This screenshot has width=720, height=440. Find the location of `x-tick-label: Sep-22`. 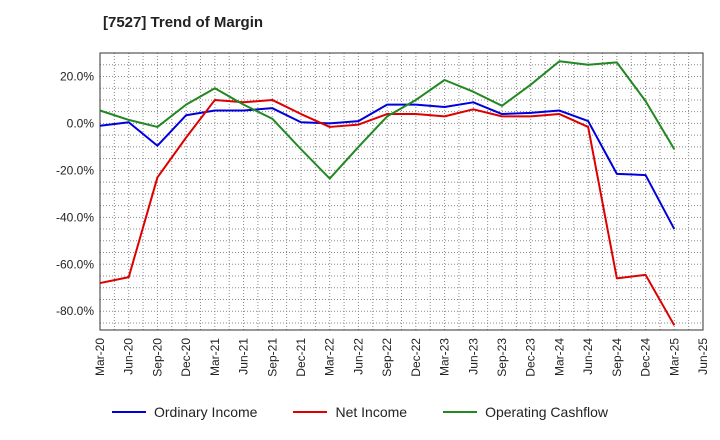

x-tick-label: Sep-22 is located at coordinates (387, 357).